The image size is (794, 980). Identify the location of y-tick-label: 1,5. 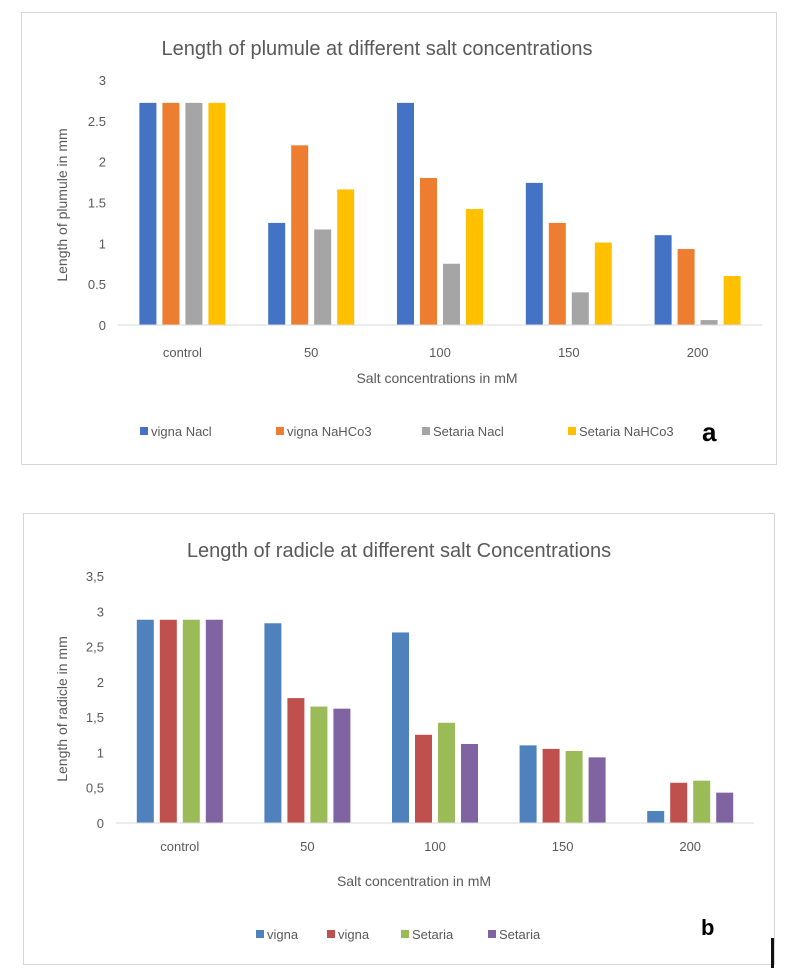
(95, 717).